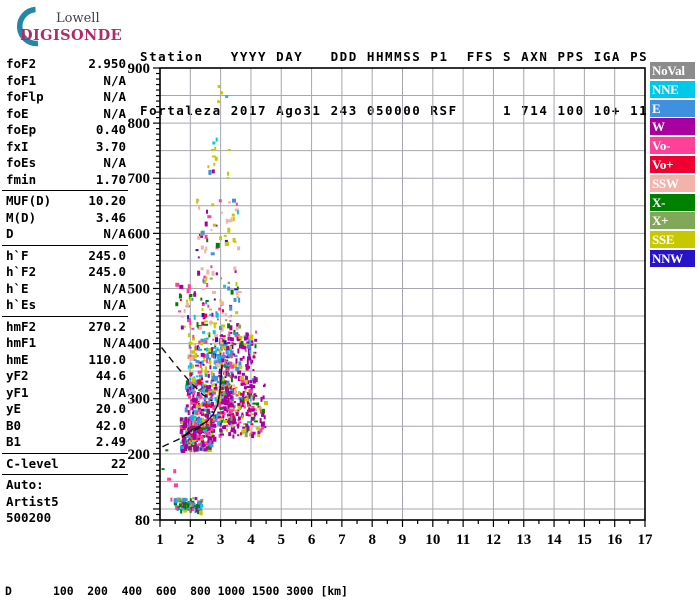  I want to click on param-label: fxI, so click(17, 146).